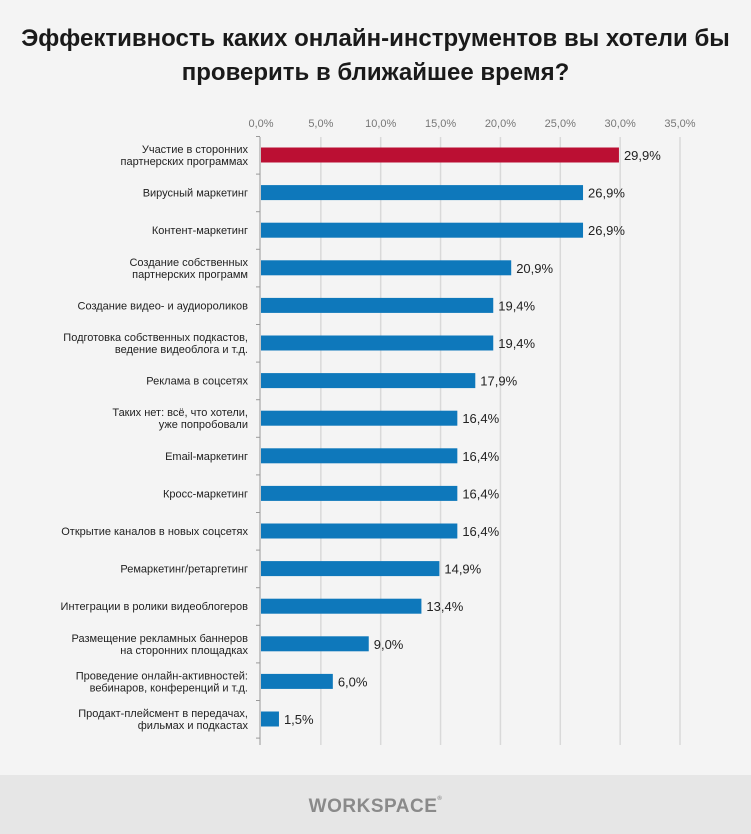 The height and width of the screenshot is (834, 751). What do you see at coordinates (184, 570) in the screenshot?
I see `category-label: Ремаркетинг/ретаргетинг` at bounding box center [184, 570].